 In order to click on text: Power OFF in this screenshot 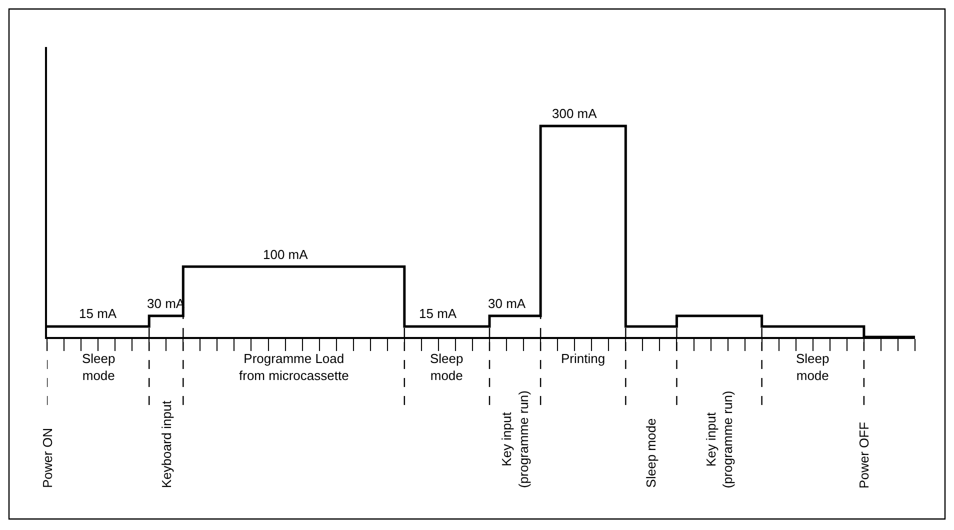, I will do `click(864, 455)`.